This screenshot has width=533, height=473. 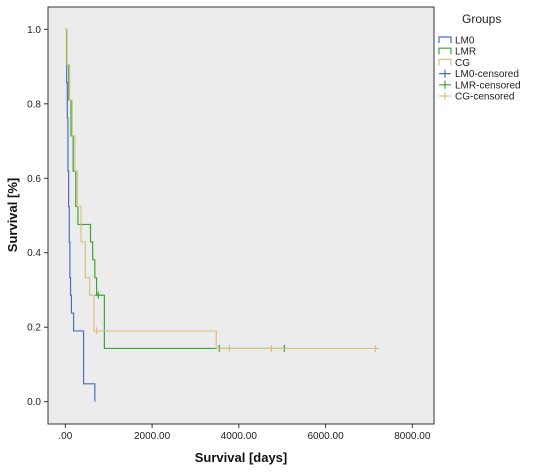 What do you see at coordinates (462, 63) in the screenshot?
I see `legend-label: CG` at bounding box center [462, 63].